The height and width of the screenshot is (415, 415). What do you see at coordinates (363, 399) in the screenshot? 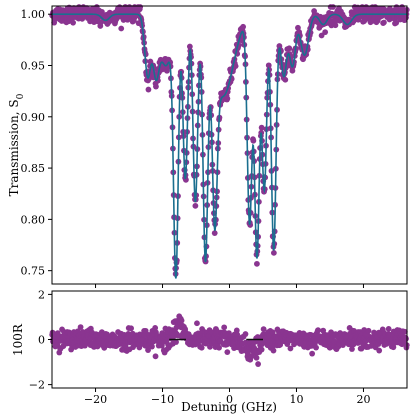
I see `bottom-x-tick-label: 20` at bounding box center [363, 399].